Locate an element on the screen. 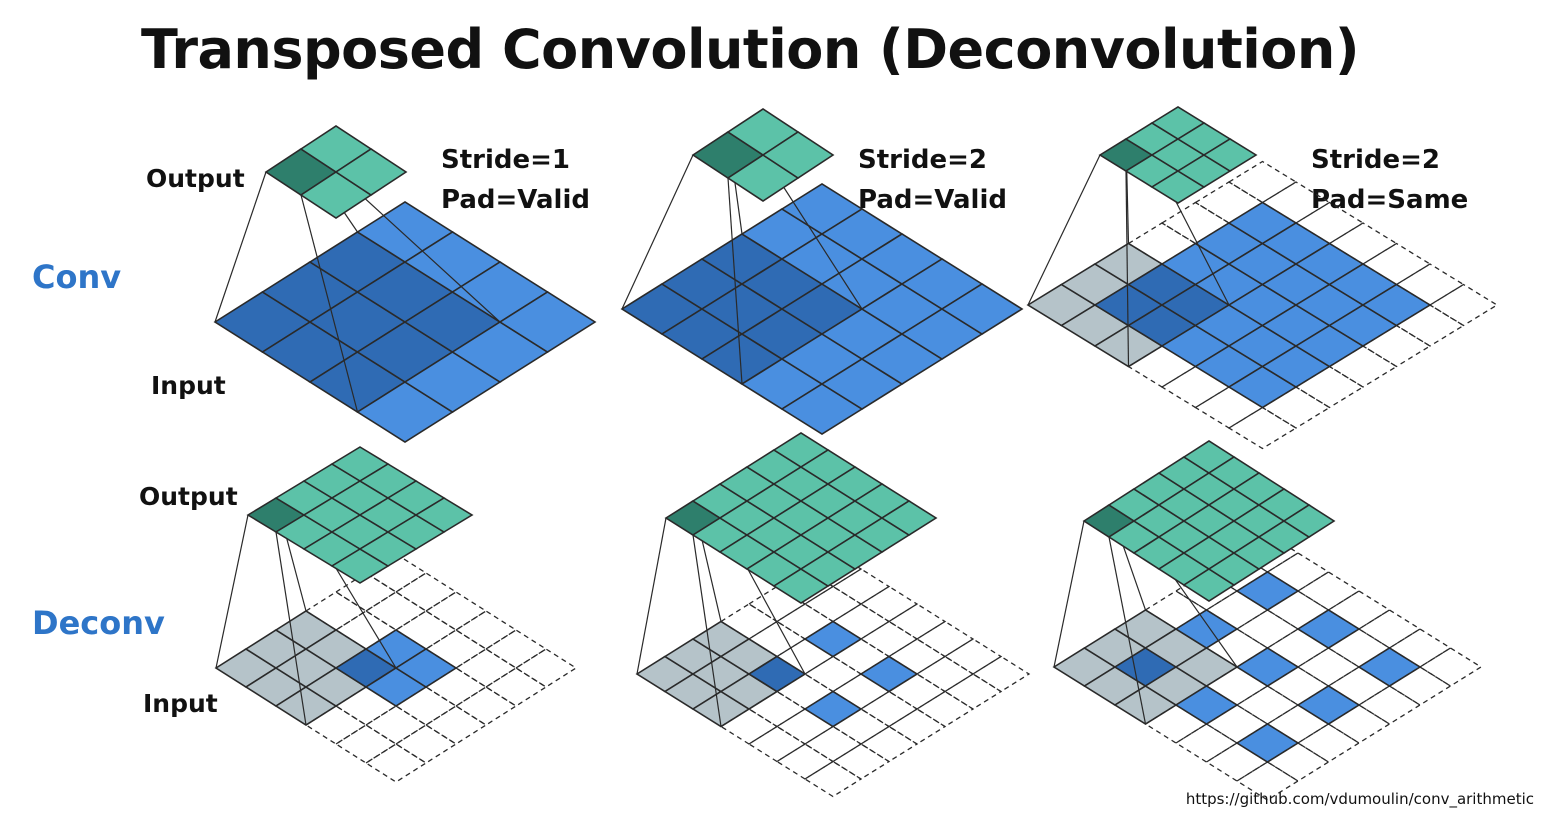 Image resolution: width=1550 pixels, height=820 pixels. panel-1-params: Stride=1 Pad=Valid is located at coordinates (515, 180).